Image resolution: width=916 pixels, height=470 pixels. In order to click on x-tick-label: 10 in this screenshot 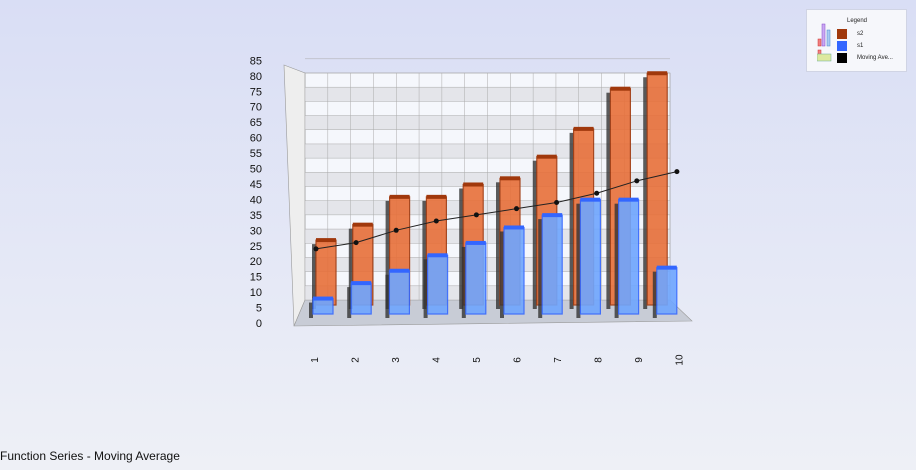, I will do `click(680, 360)`.